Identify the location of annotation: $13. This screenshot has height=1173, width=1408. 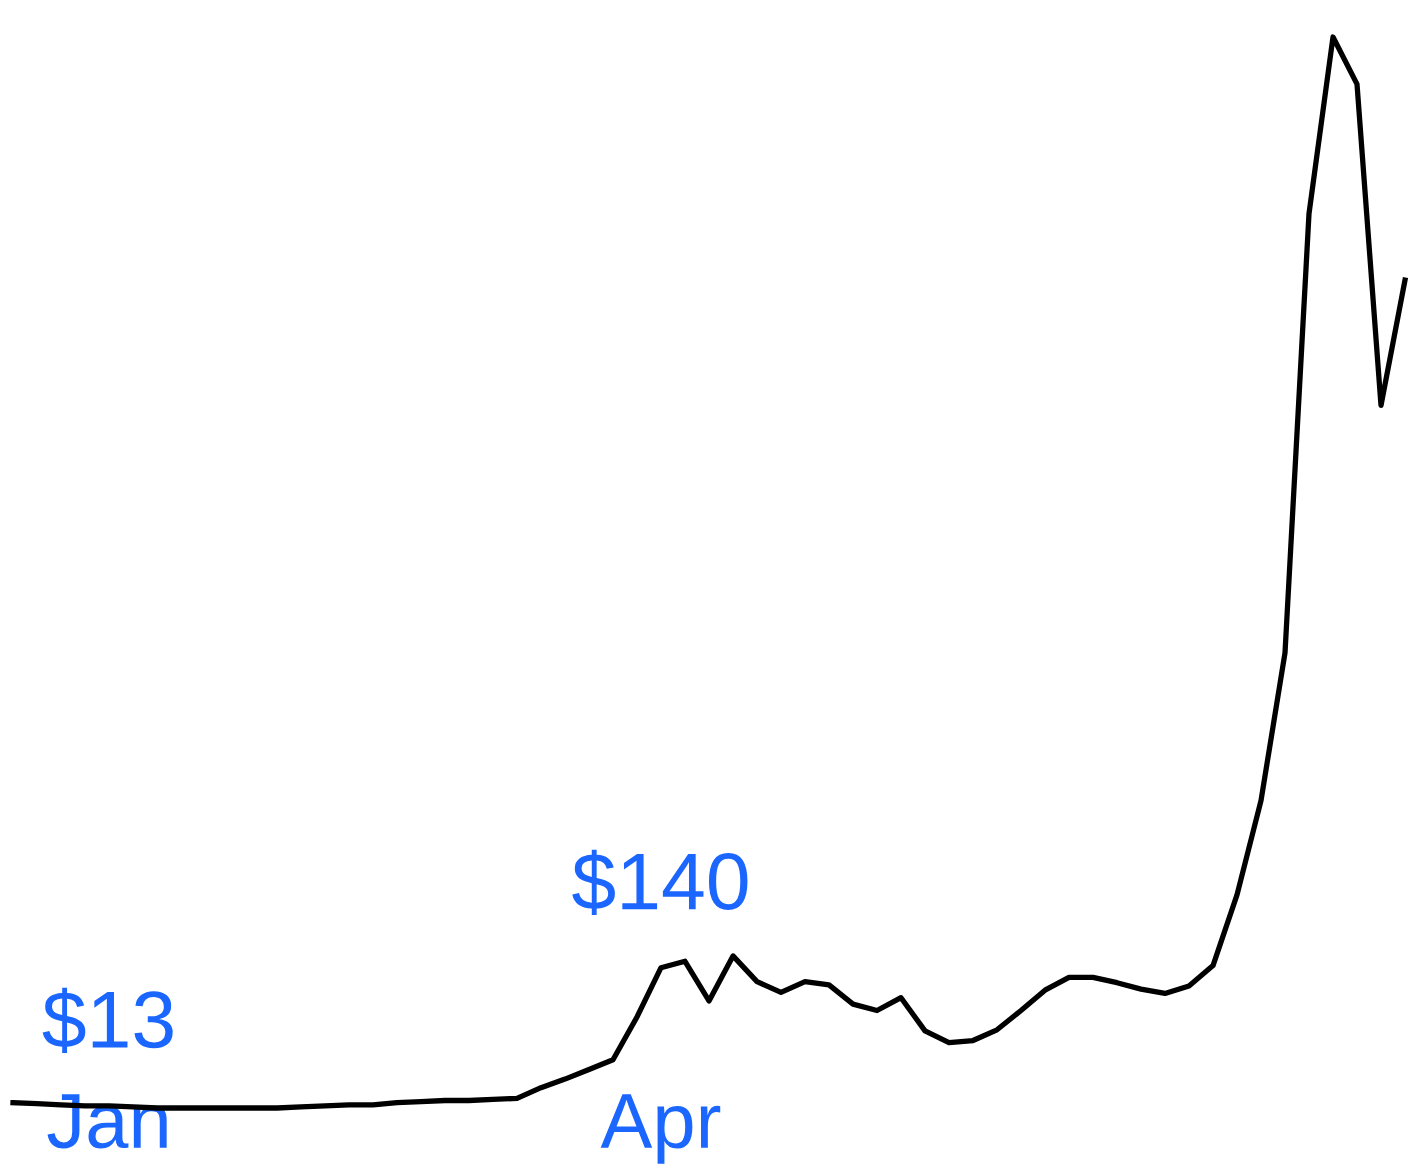
(107, 1020).